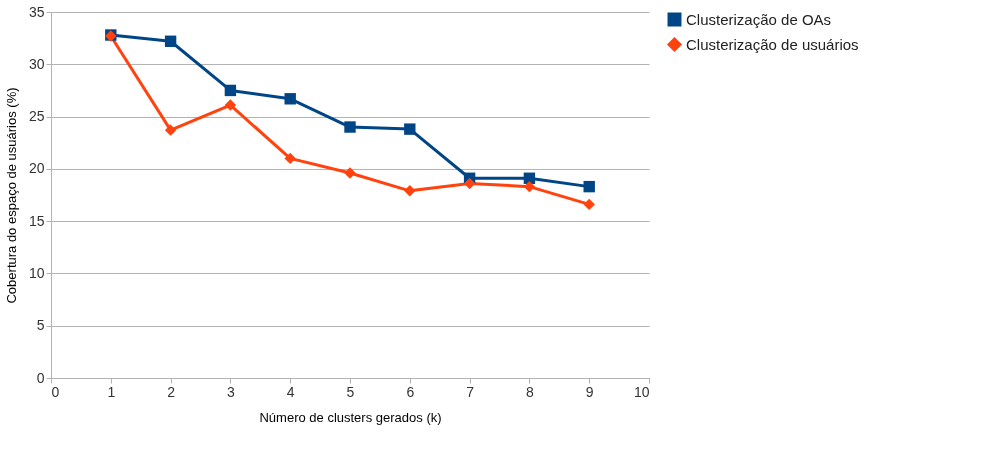 This screenshot has width=1007, height=463. I want to click on x-tick-label: 1, so click(111, 391).